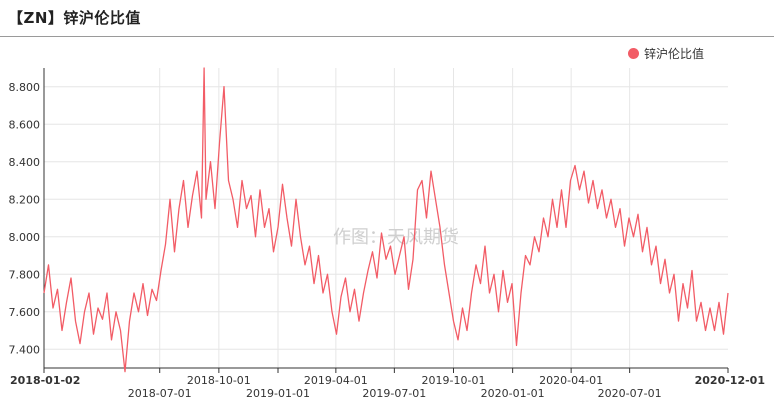 Image resolution: width=774 pixels, height=418 pixels. Describe the element at coordinates (394, 393) in the screenshot. I see `x-tick-label: 2019-07-01` at that location.